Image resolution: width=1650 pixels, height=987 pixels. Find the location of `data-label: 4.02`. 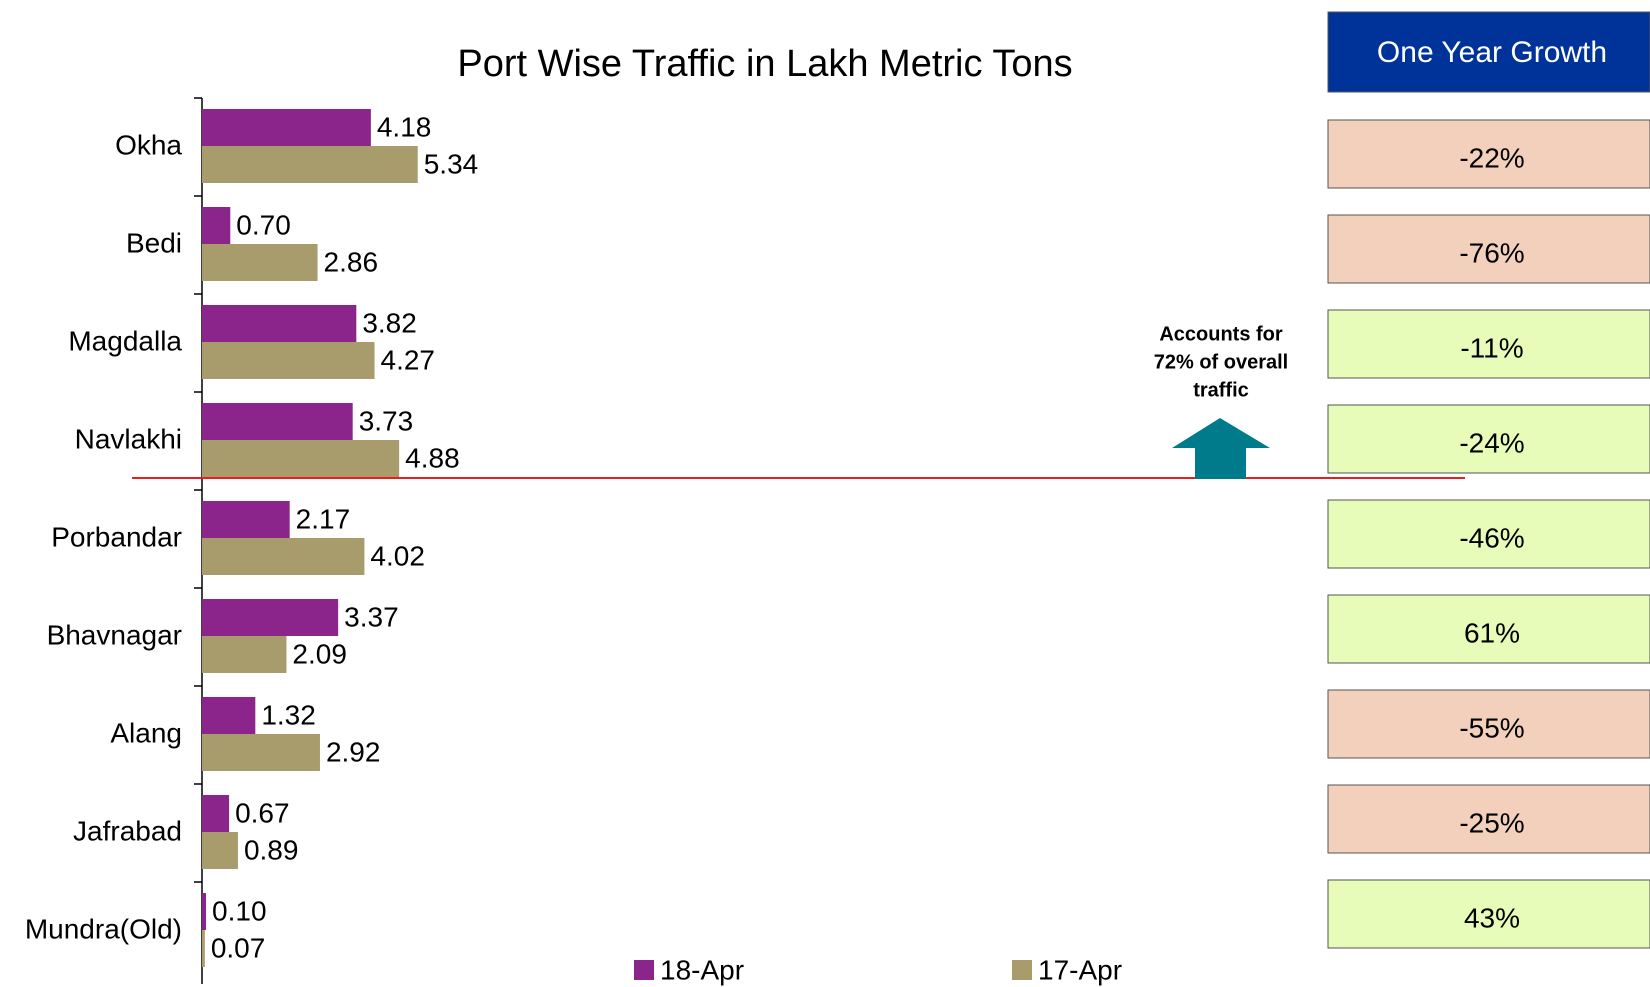

data-label: 4.02 is located at coordinates (397, 555).